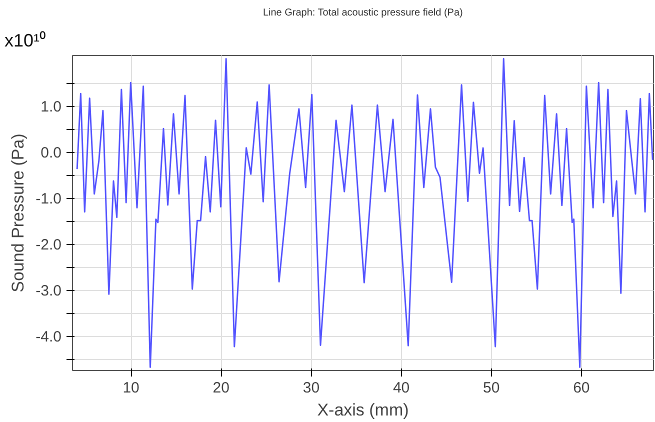 The height and width of the screenshot is (422, 655). I want to click on text: x10¹⁰, so click(25, 40).